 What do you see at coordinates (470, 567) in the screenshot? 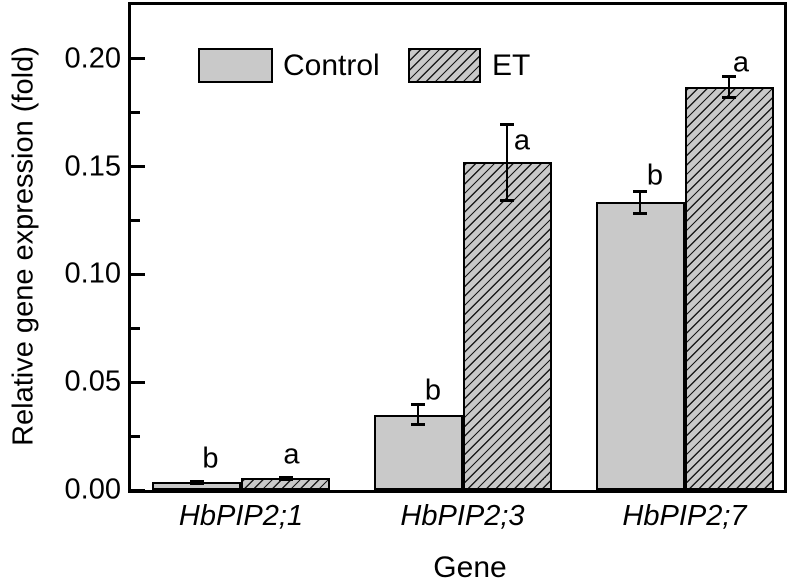
I see `x-axis-title: Gene` at bounding box center [470, 567].